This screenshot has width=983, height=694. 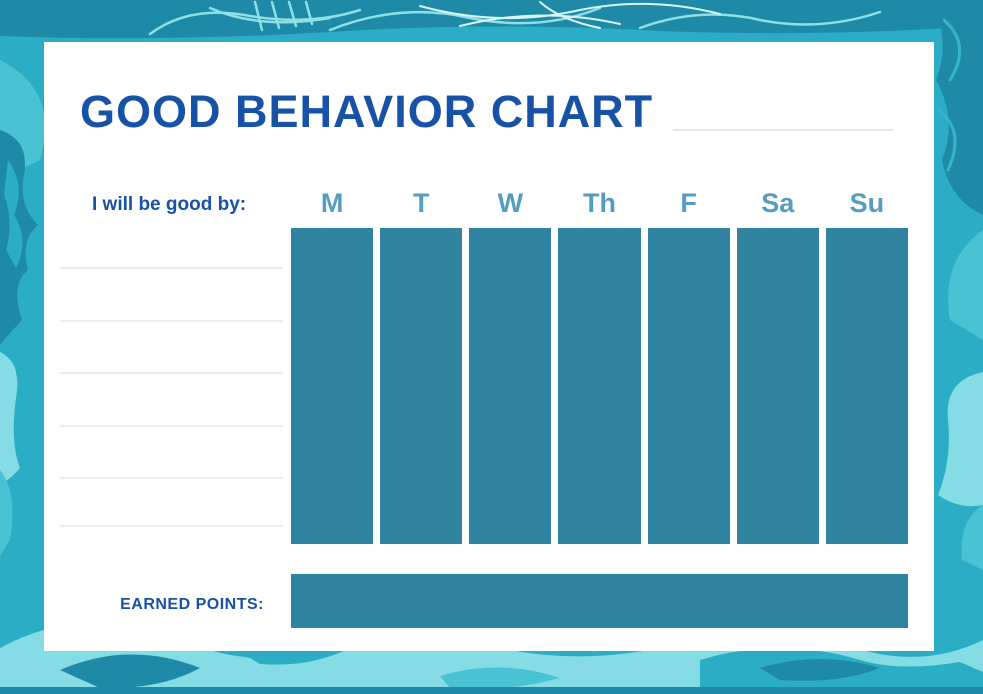 I want to click on day-header-monday: M, so click(x=332, y=203).